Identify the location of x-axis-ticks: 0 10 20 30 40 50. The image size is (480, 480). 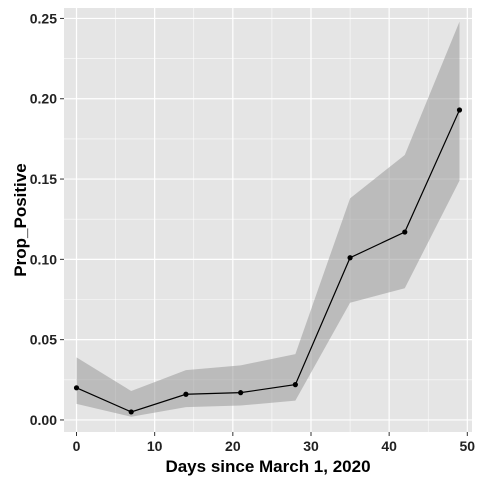
(274, 443).